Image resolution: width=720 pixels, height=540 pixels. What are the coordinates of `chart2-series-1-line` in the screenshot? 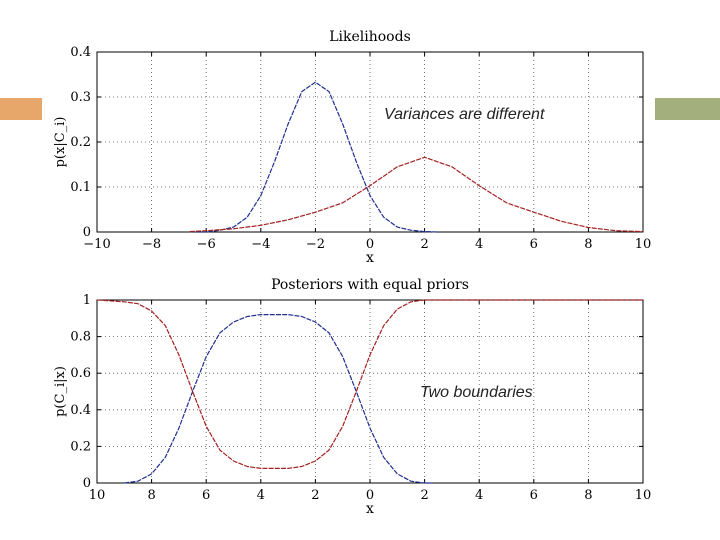 It's located at (278, 399).